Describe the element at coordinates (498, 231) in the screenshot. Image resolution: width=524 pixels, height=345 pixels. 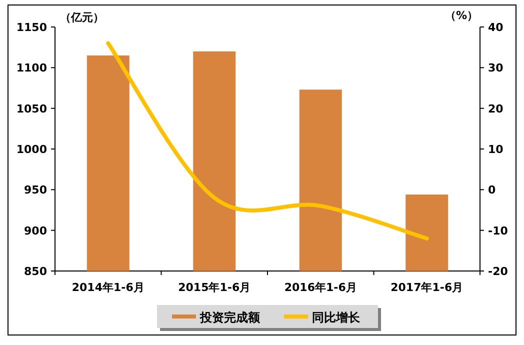
I see `y2-tick-label: -10` at that location.